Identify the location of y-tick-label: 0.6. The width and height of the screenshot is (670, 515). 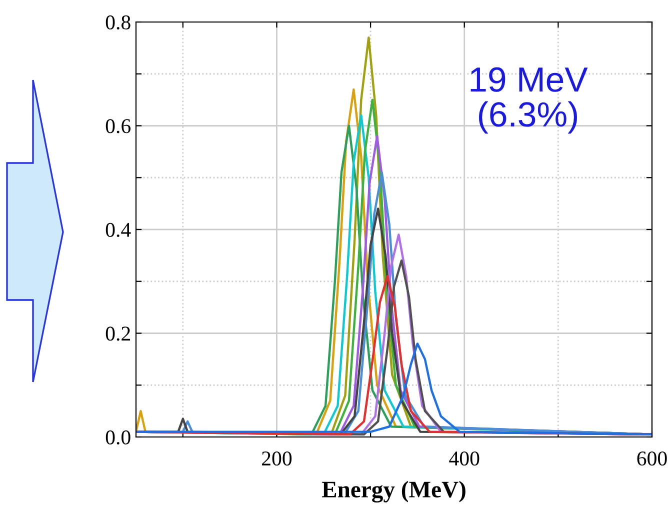
(118, 126).